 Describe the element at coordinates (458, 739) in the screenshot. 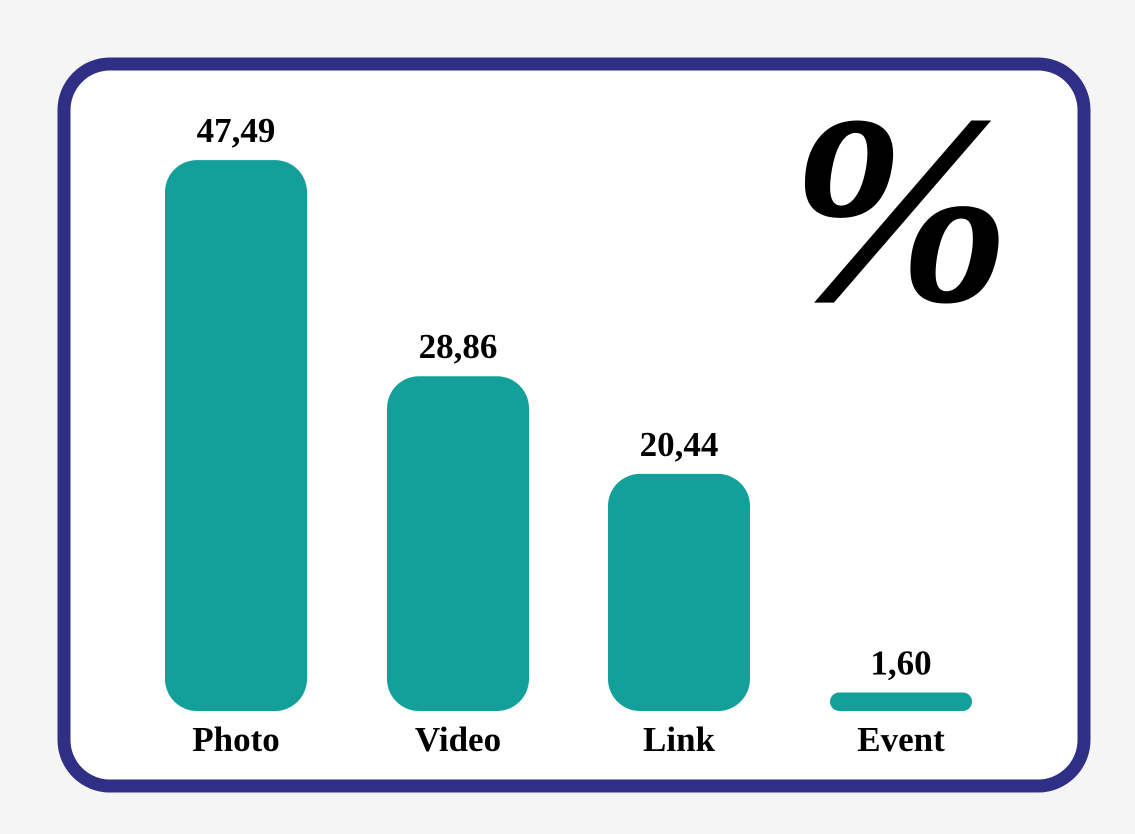

I see `x-tick-label: Video` at that location.